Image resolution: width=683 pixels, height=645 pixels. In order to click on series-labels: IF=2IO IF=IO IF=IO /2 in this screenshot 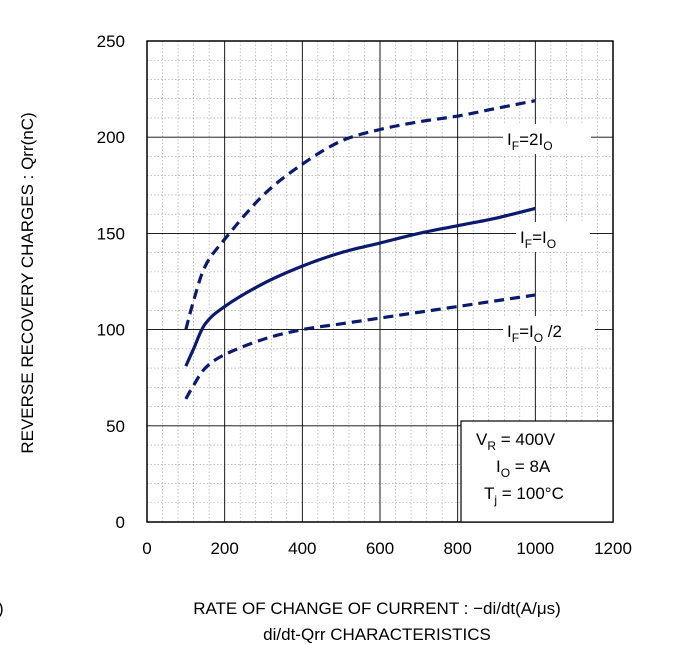, I will do `click(549, 235)`.